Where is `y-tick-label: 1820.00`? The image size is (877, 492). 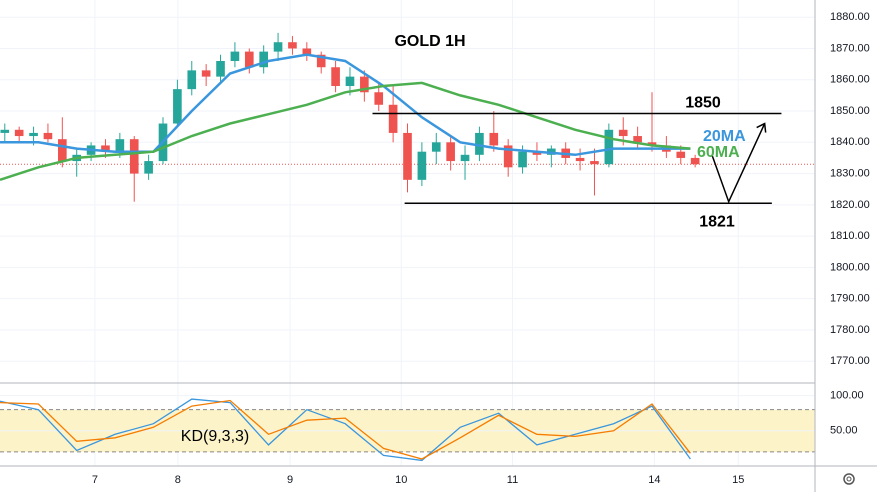 y-tick-label: 1820.00 is located at coordinates (850, 205).